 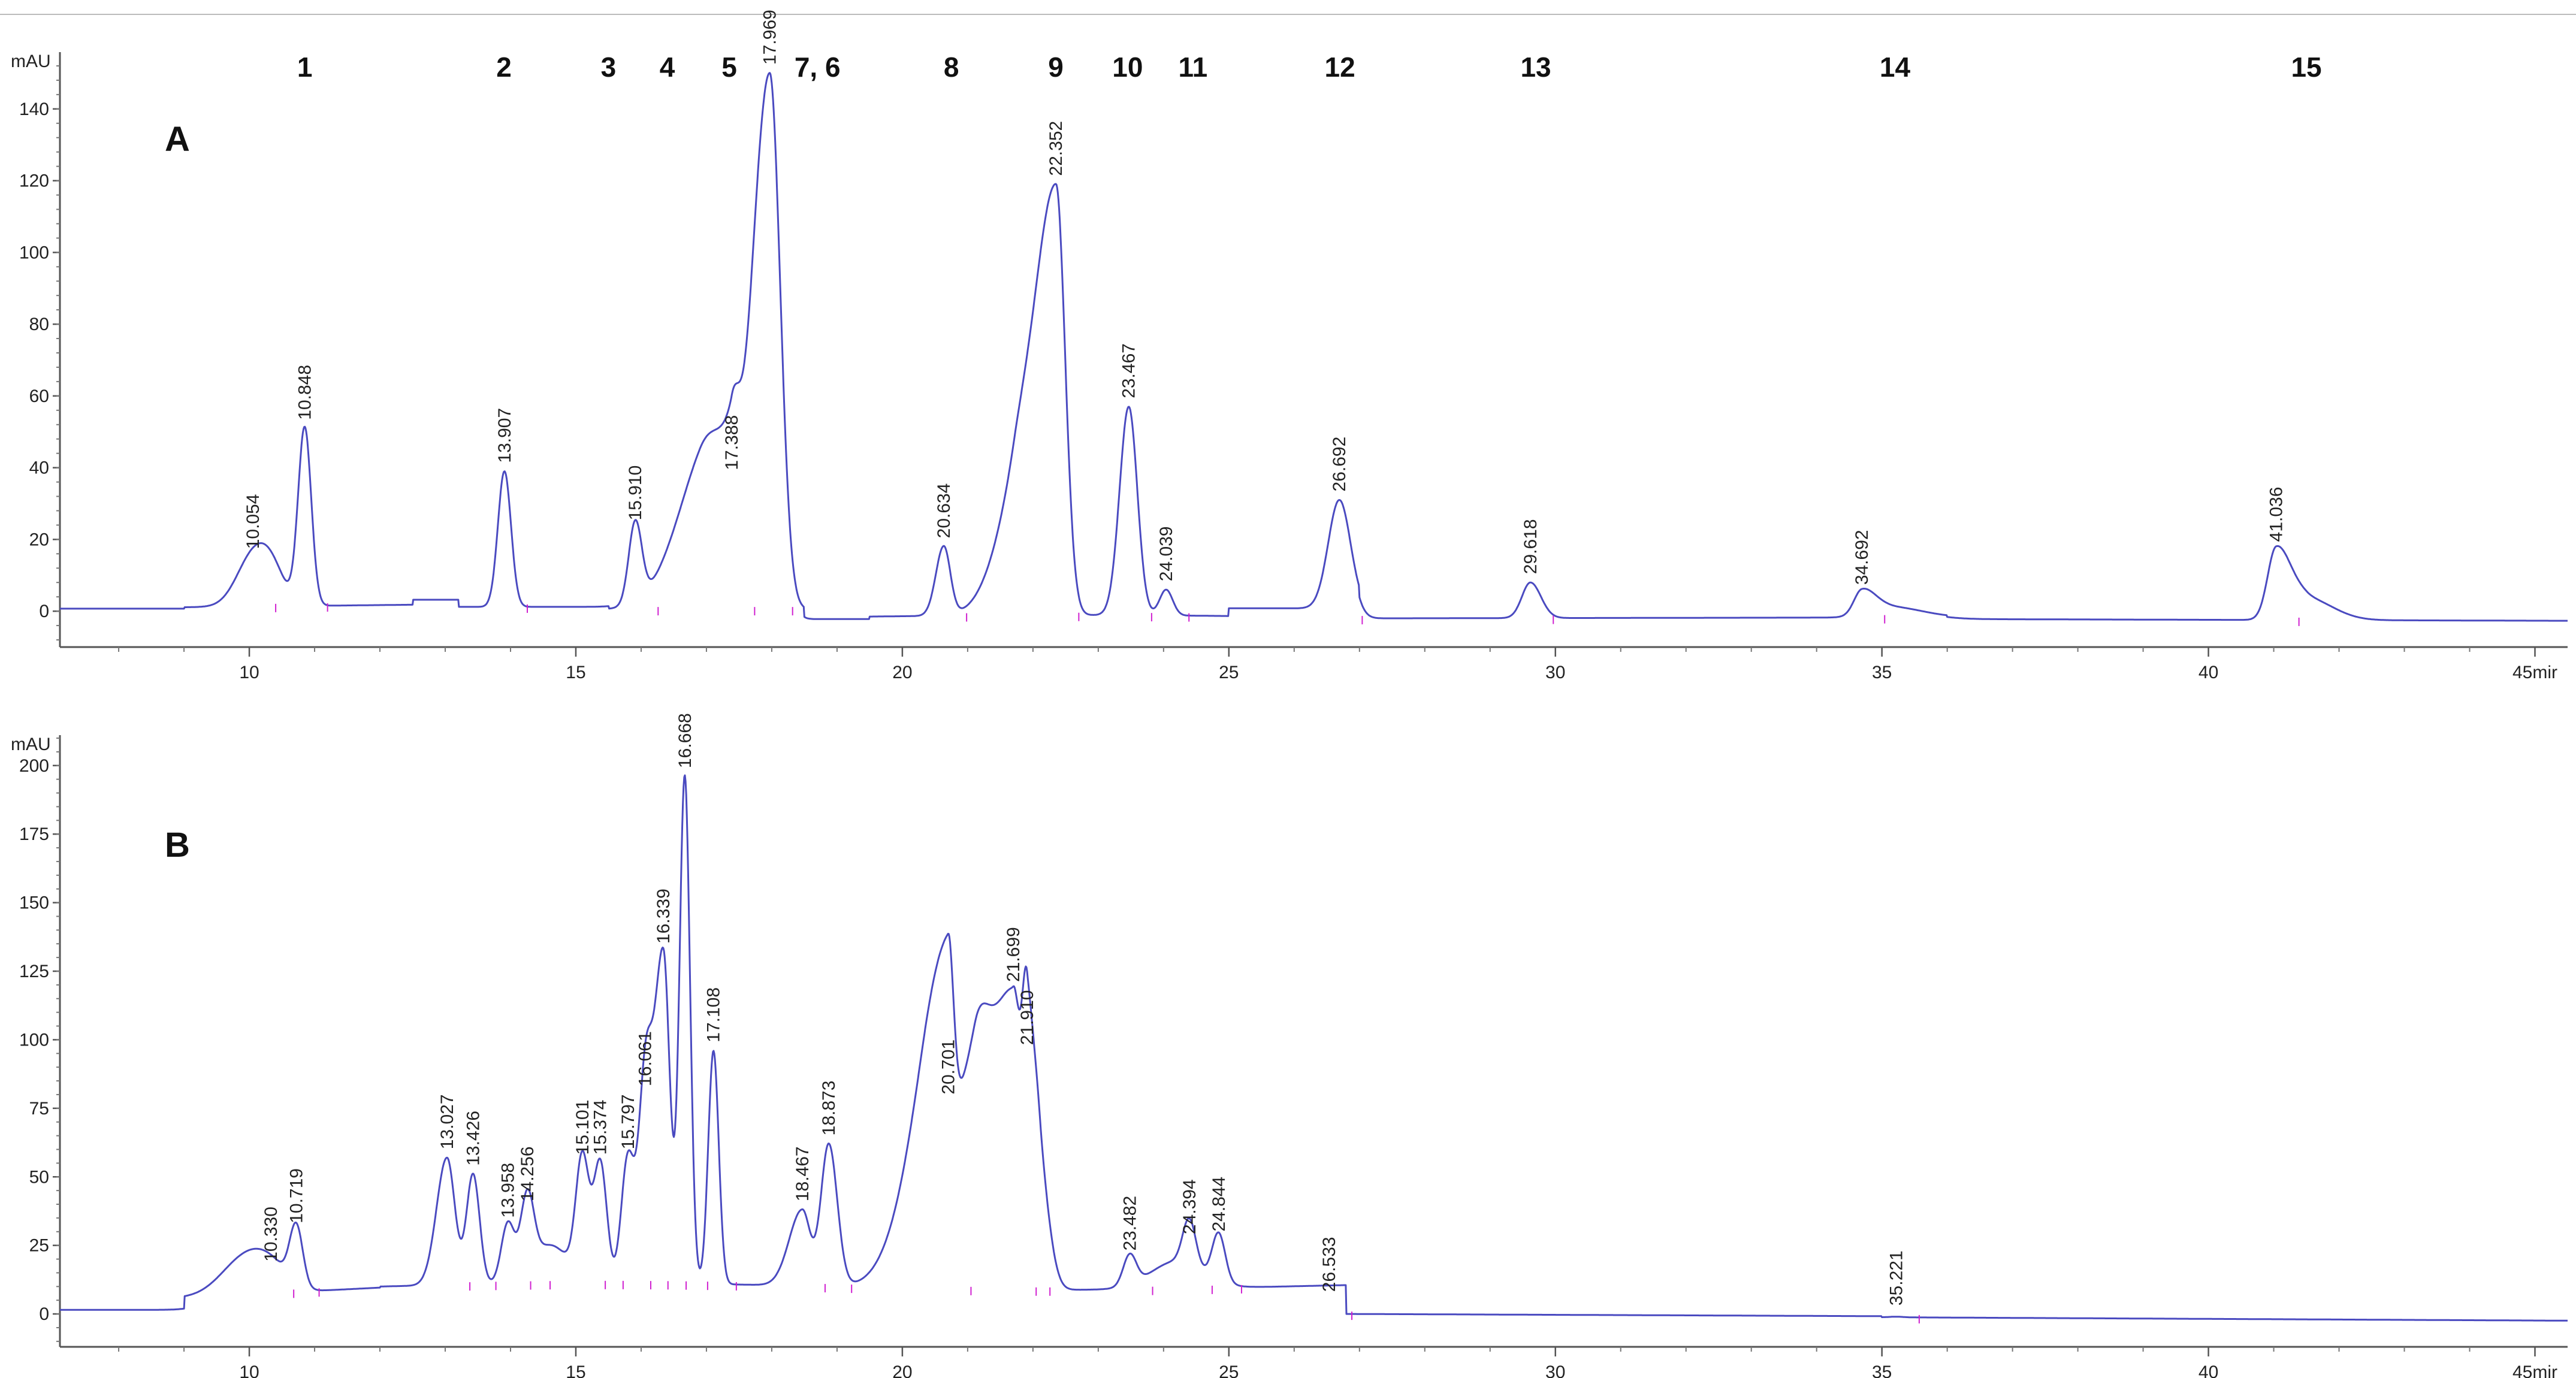 What do you see at coordinates (1340, 68) in the screenshot?
I see `compound-number: 12` at bounding box center [1340, 68].